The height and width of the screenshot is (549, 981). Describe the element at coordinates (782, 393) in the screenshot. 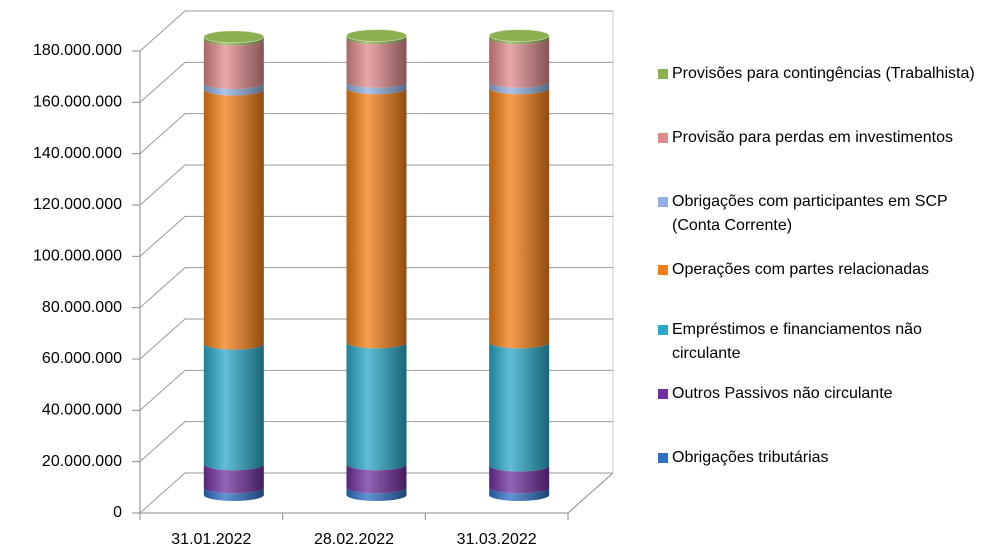

I see `legend-label: Outros Passivos não circulante` at that location.